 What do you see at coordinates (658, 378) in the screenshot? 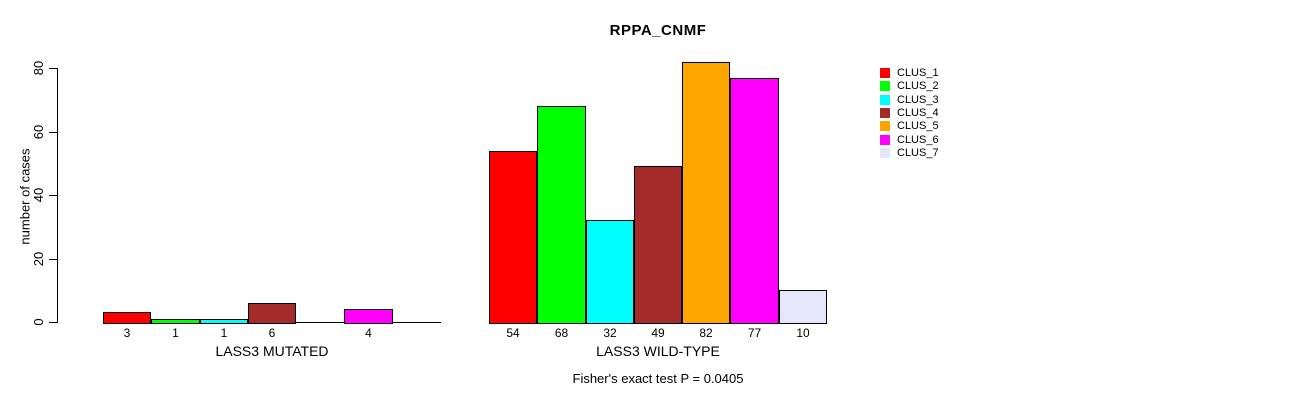
I see `fisher-test-annotation: Fisher's exact test P = 0.0405` at bounding box center [658, 378].